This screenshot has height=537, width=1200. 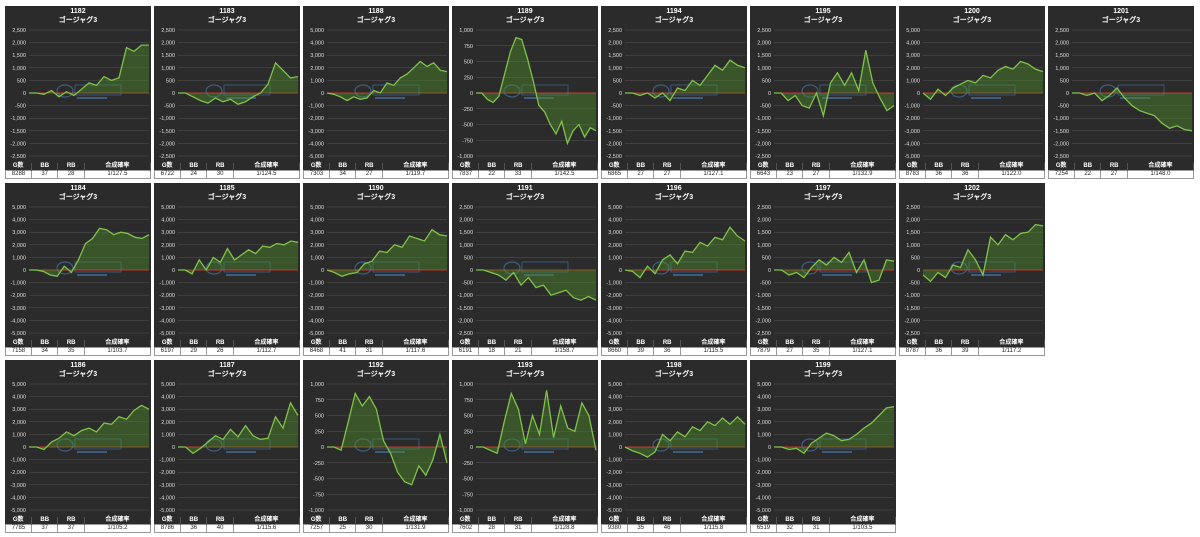 I want to click on chart-title: 1186, so click(x=78, y=365).